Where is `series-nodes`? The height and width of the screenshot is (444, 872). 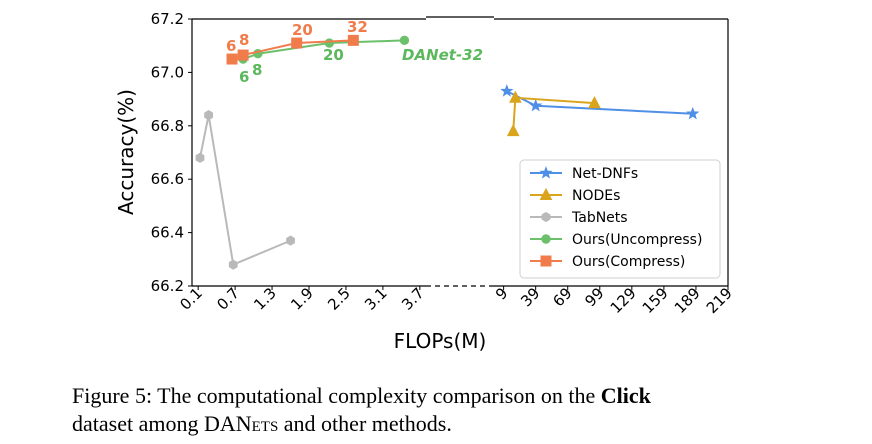 series-nodes is located at coordinates (553, 113).